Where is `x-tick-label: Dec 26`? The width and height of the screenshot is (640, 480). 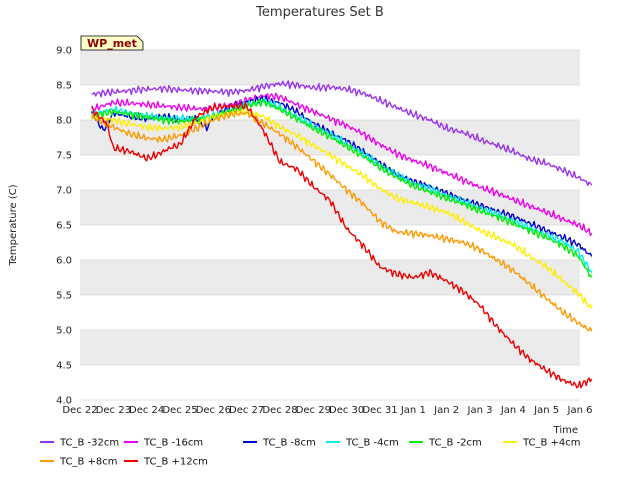
x-tick-label: Dec 26 is located at coordinates (213, 410).